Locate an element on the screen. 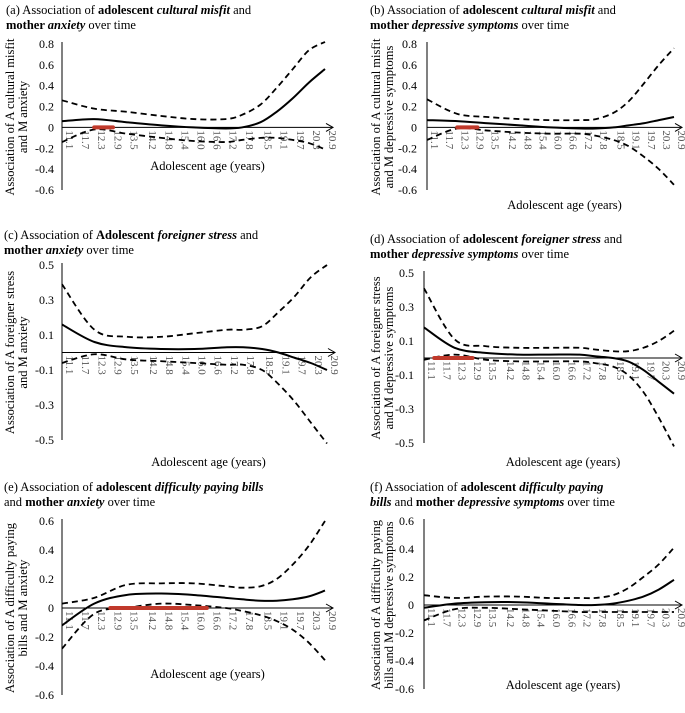 The image size is (685, 713). title-text: cultural misfit is located at coordinates (193, 10).